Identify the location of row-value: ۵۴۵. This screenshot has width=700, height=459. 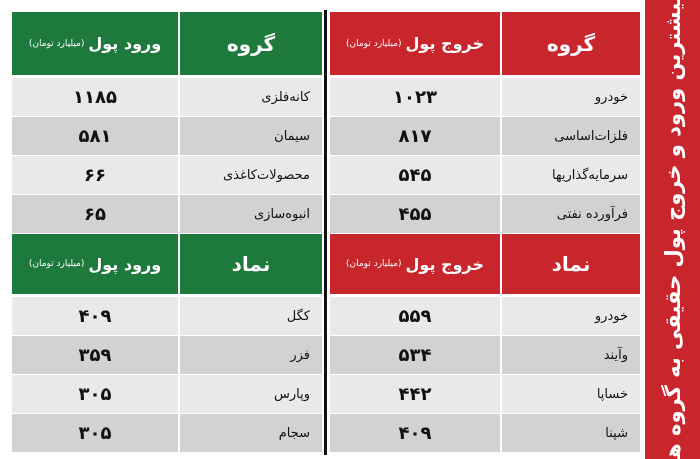
(415, 175).